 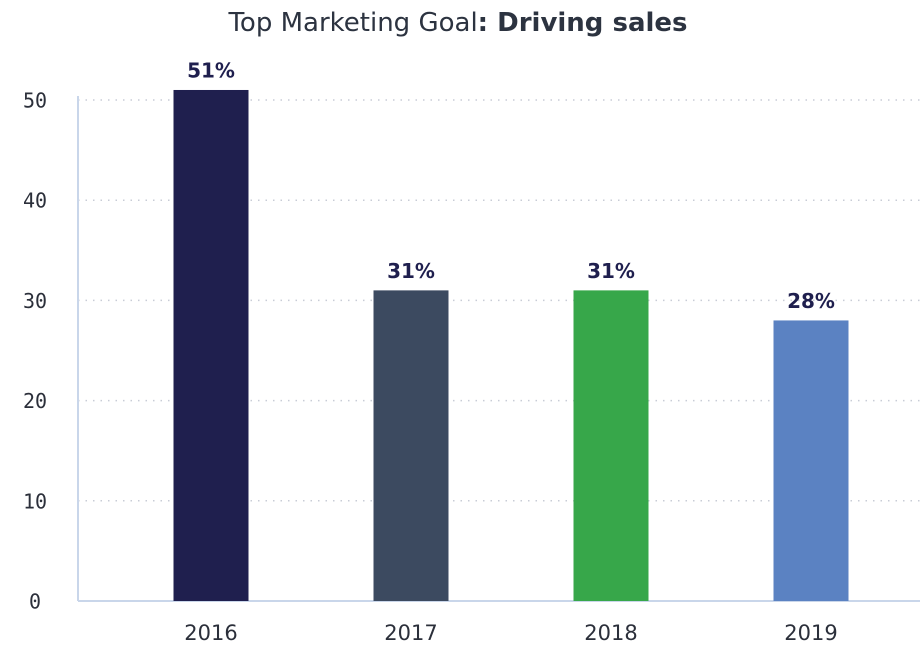 I want to click on chart-title: Top Marketing Goal: Driving sales, so click(x=457, y=23).